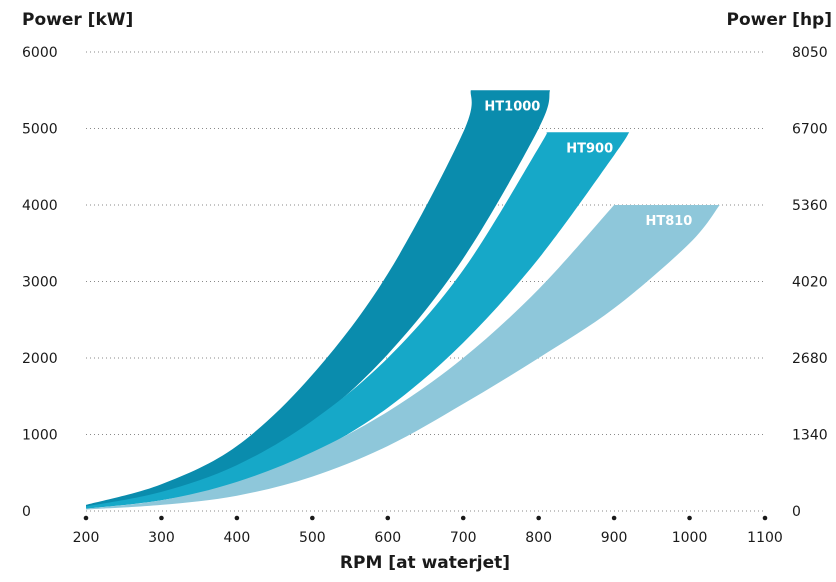  Describe the element at coordinates (40, 53) in the screenshot. I see `y-tick-left: 6000` at that location.